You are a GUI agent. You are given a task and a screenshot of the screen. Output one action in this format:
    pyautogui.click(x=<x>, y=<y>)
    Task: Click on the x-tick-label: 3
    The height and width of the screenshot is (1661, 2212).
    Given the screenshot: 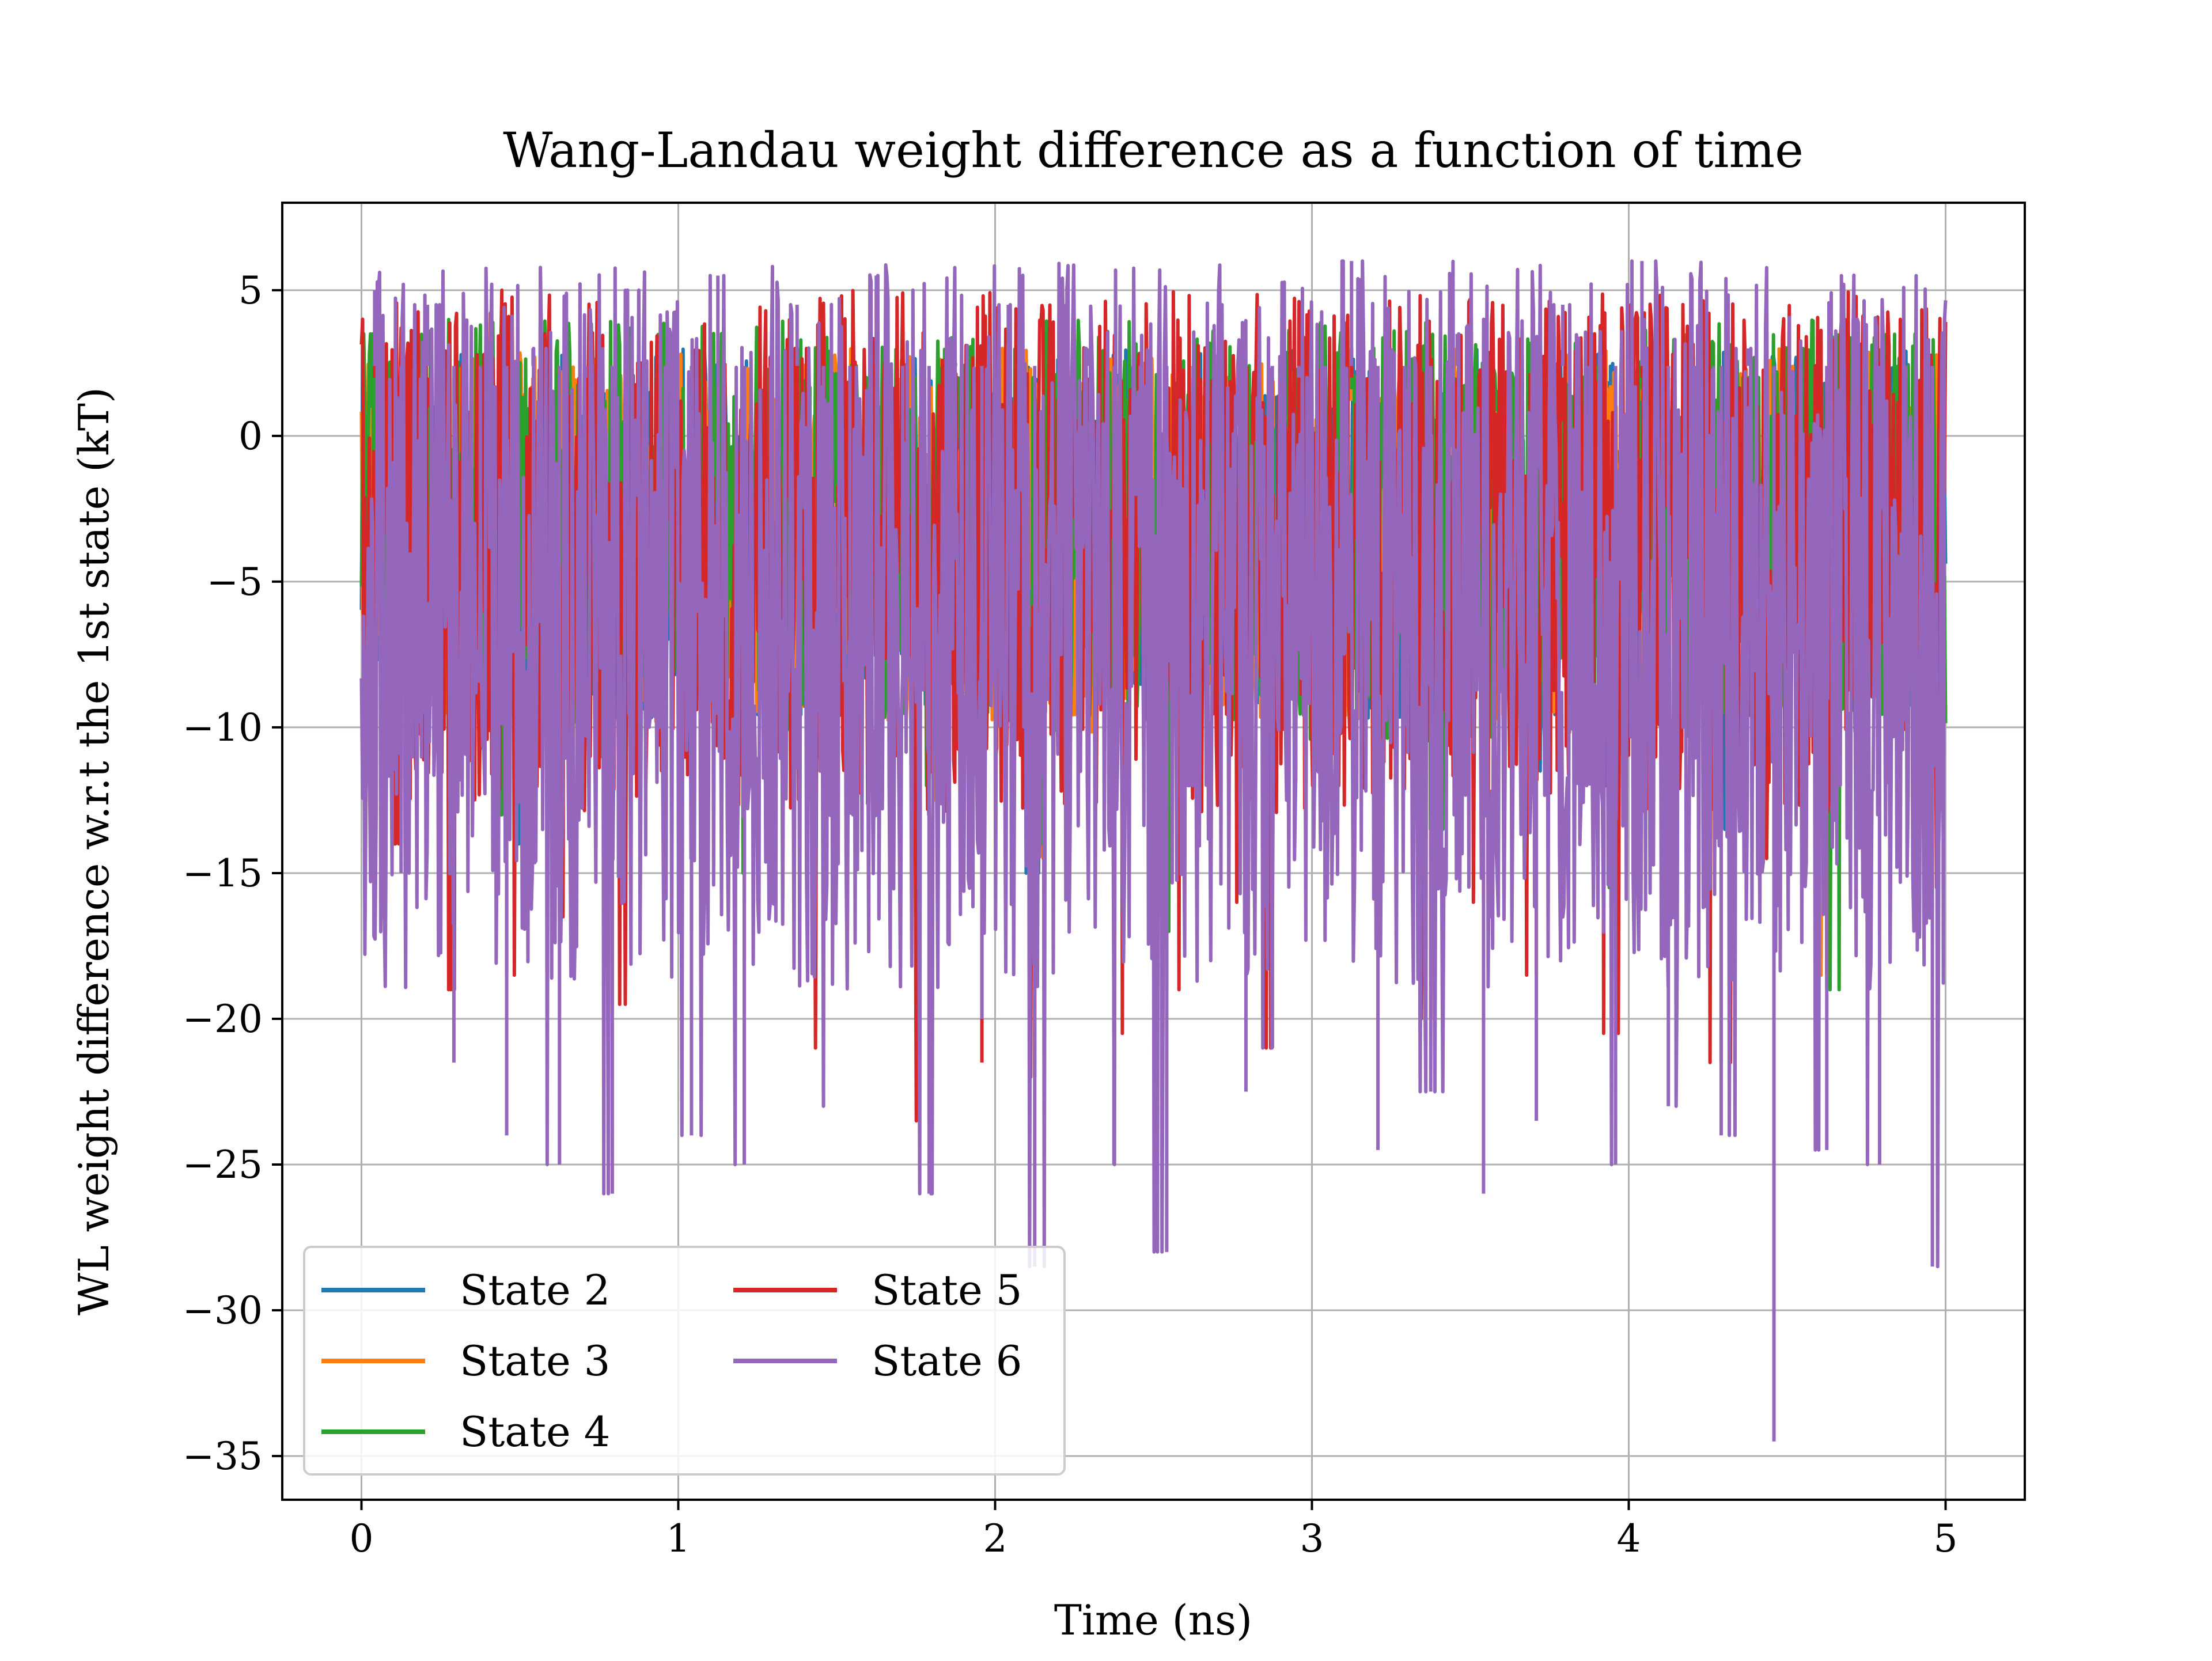 What is the action you would take?
    pyautogui.click(x=1312, y=1538)
    